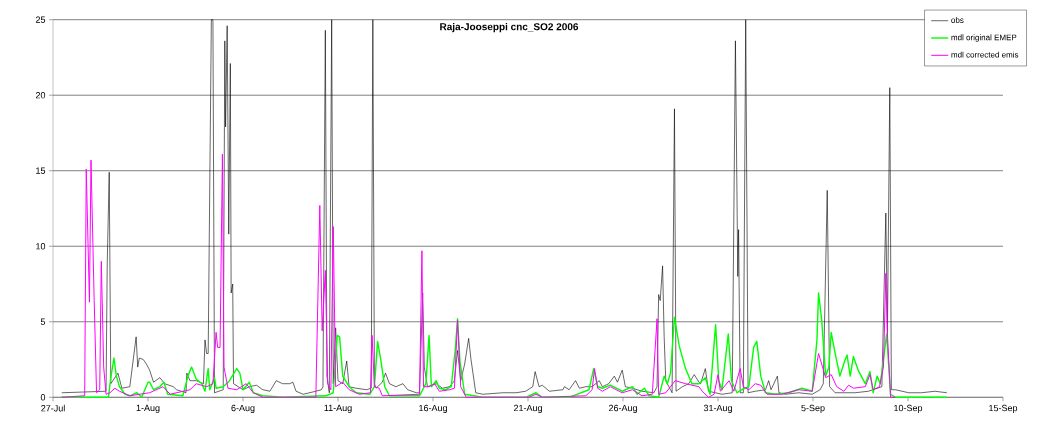  What do you see at coordinates (908, 408) in the screenshot?
I see `x-tick-label: 10-Sep` at bounding box center [908, 408].